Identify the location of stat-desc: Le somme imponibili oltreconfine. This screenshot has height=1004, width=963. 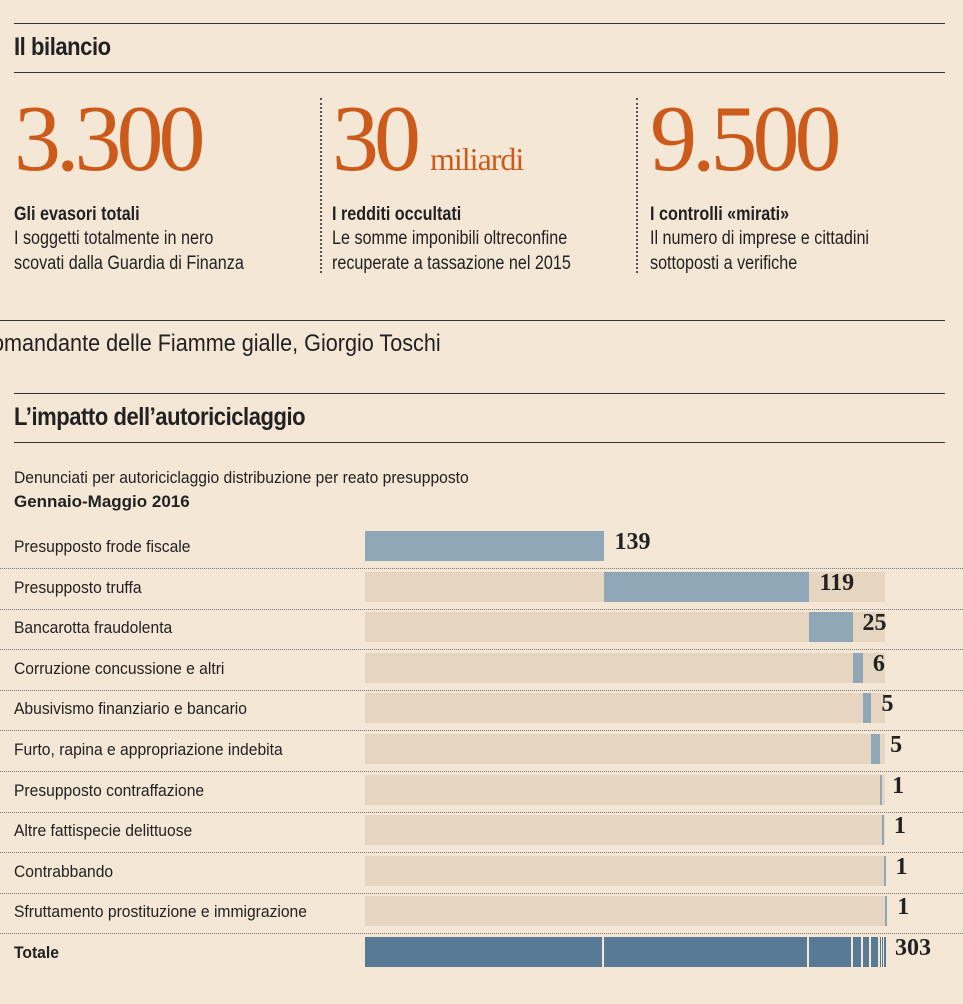
(450, 238).